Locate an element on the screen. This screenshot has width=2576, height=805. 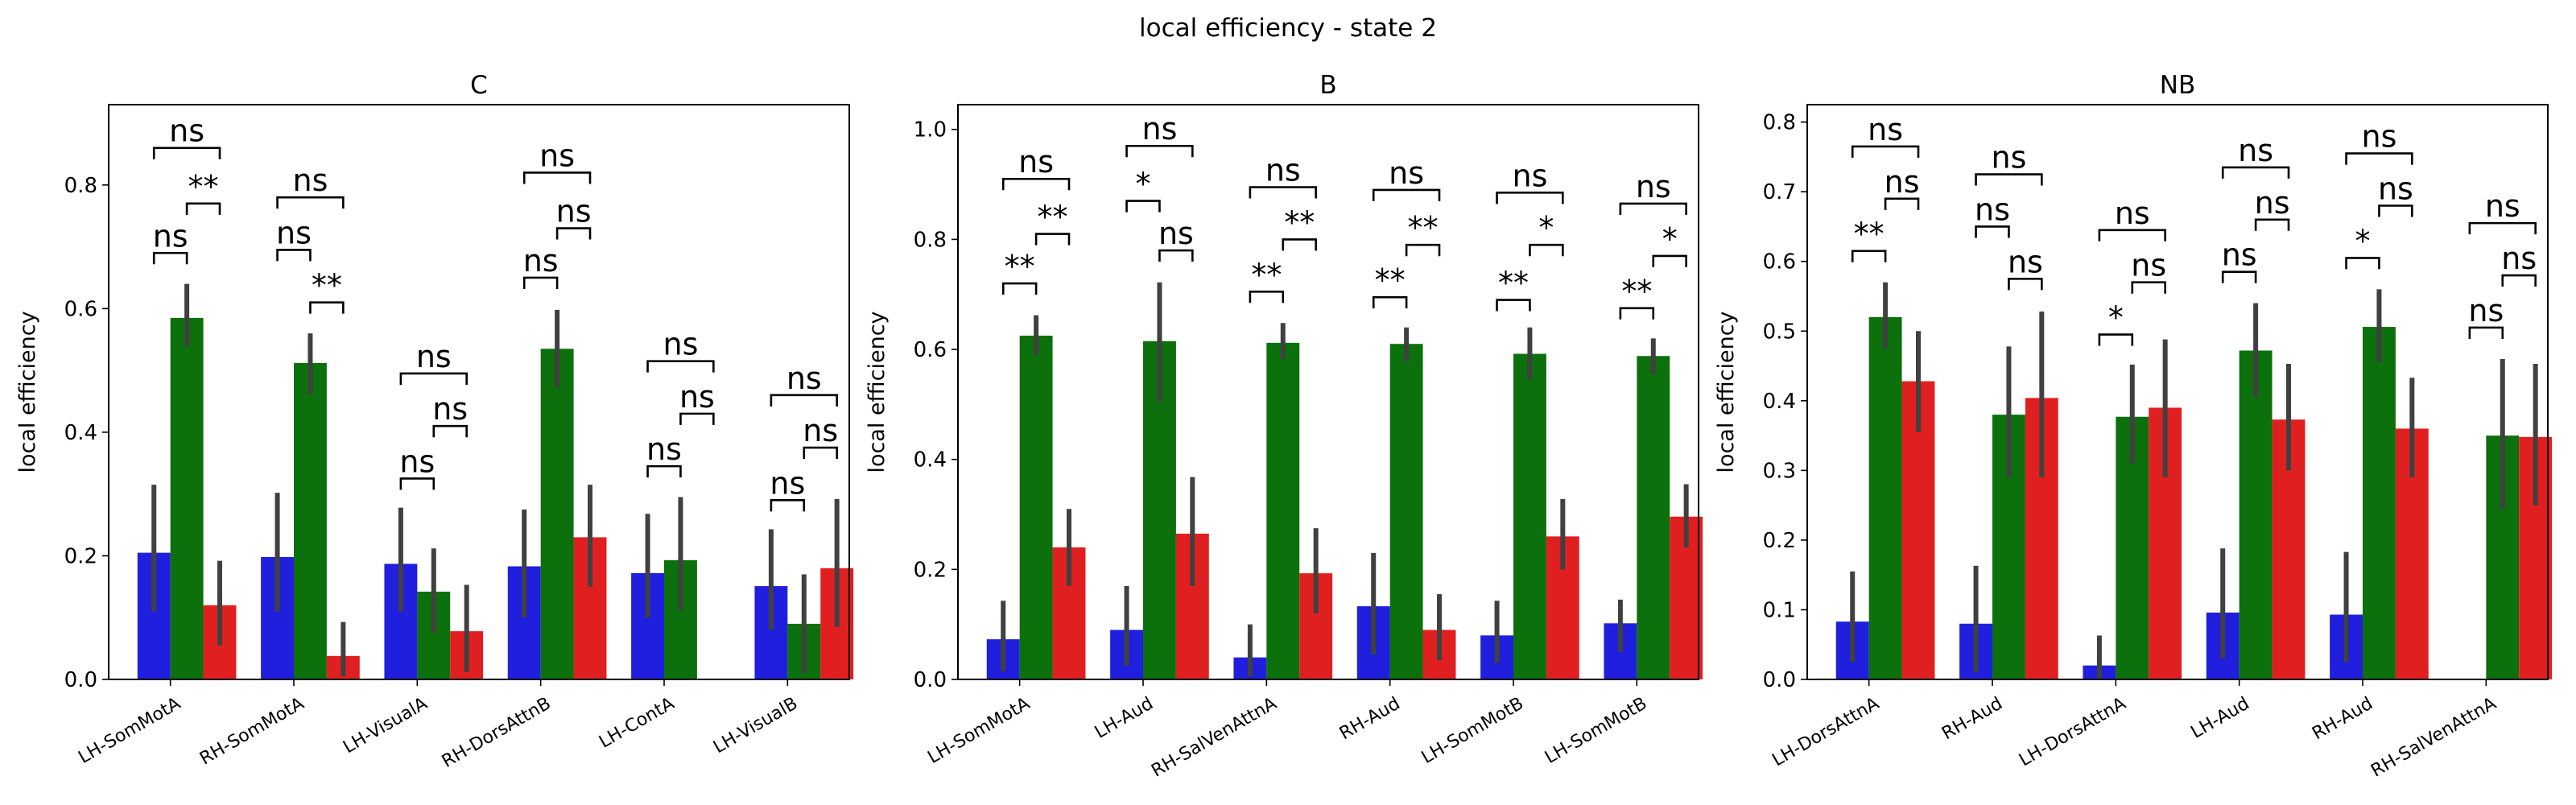
y-tick-label: 1.0 is located at coordinates (930, 130).